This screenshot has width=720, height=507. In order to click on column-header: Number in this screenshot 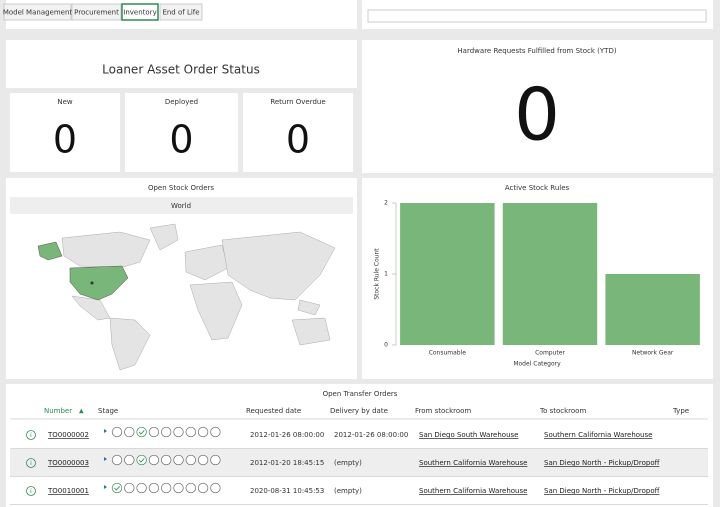, I will do `click(58, 411)`.